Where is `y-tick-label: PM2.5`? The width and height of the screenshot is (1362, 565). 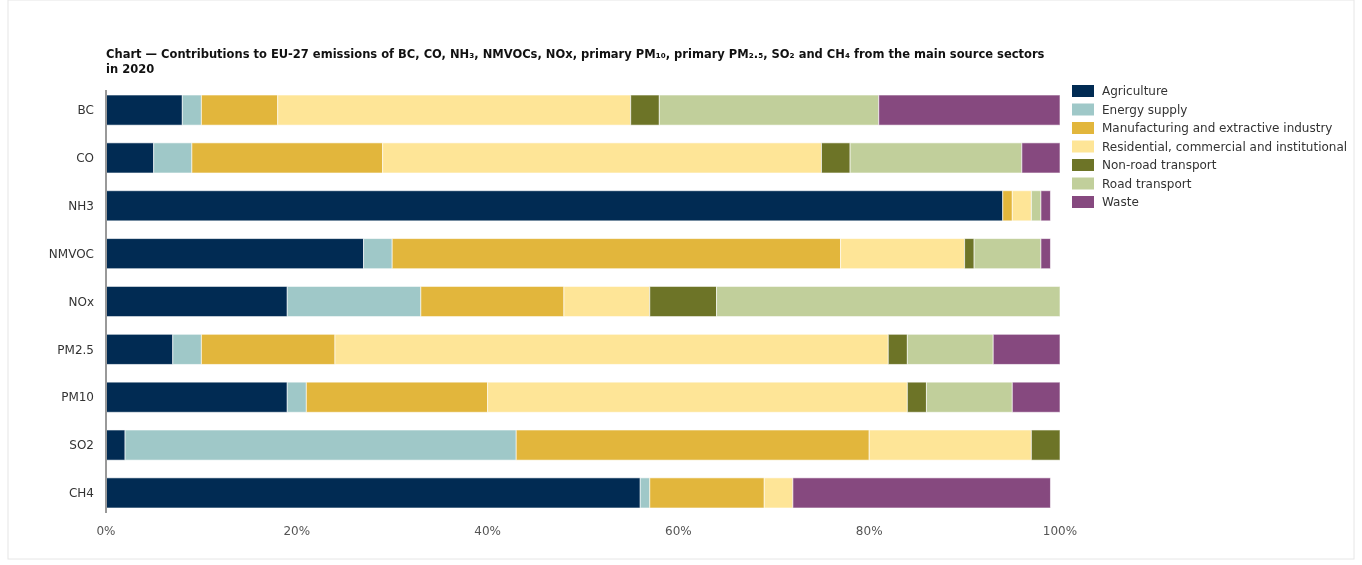
y-tick-label: PM2.5 is located at coordinates (75, 349).